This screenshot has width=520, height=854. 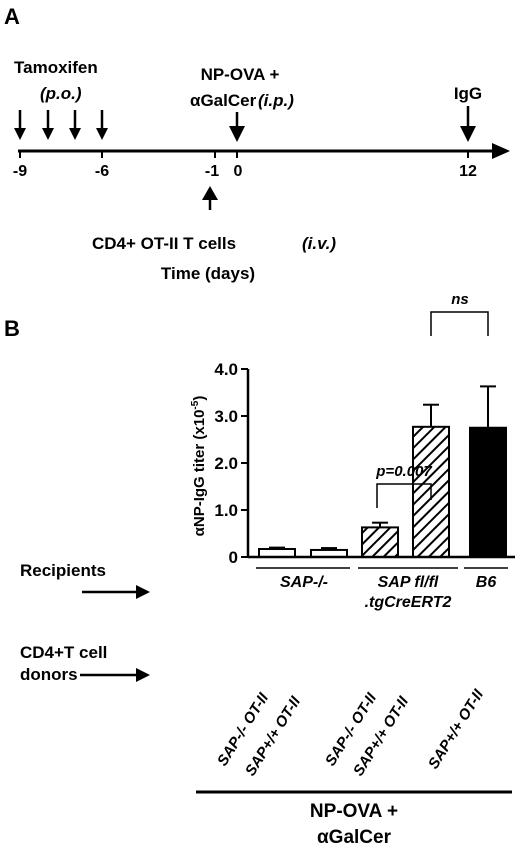 I want to click on recipients-label: Recipients, so click(x=63, y=570).